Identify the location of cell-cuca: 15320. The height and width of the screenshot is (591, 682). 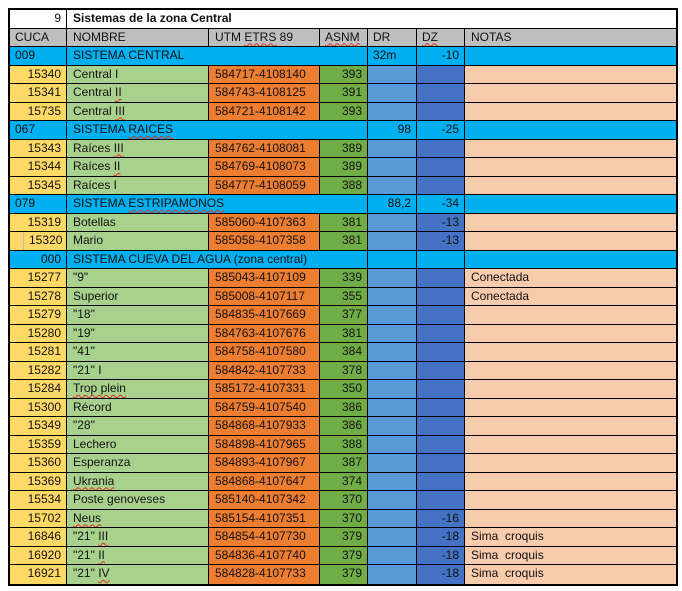
(38, 241).